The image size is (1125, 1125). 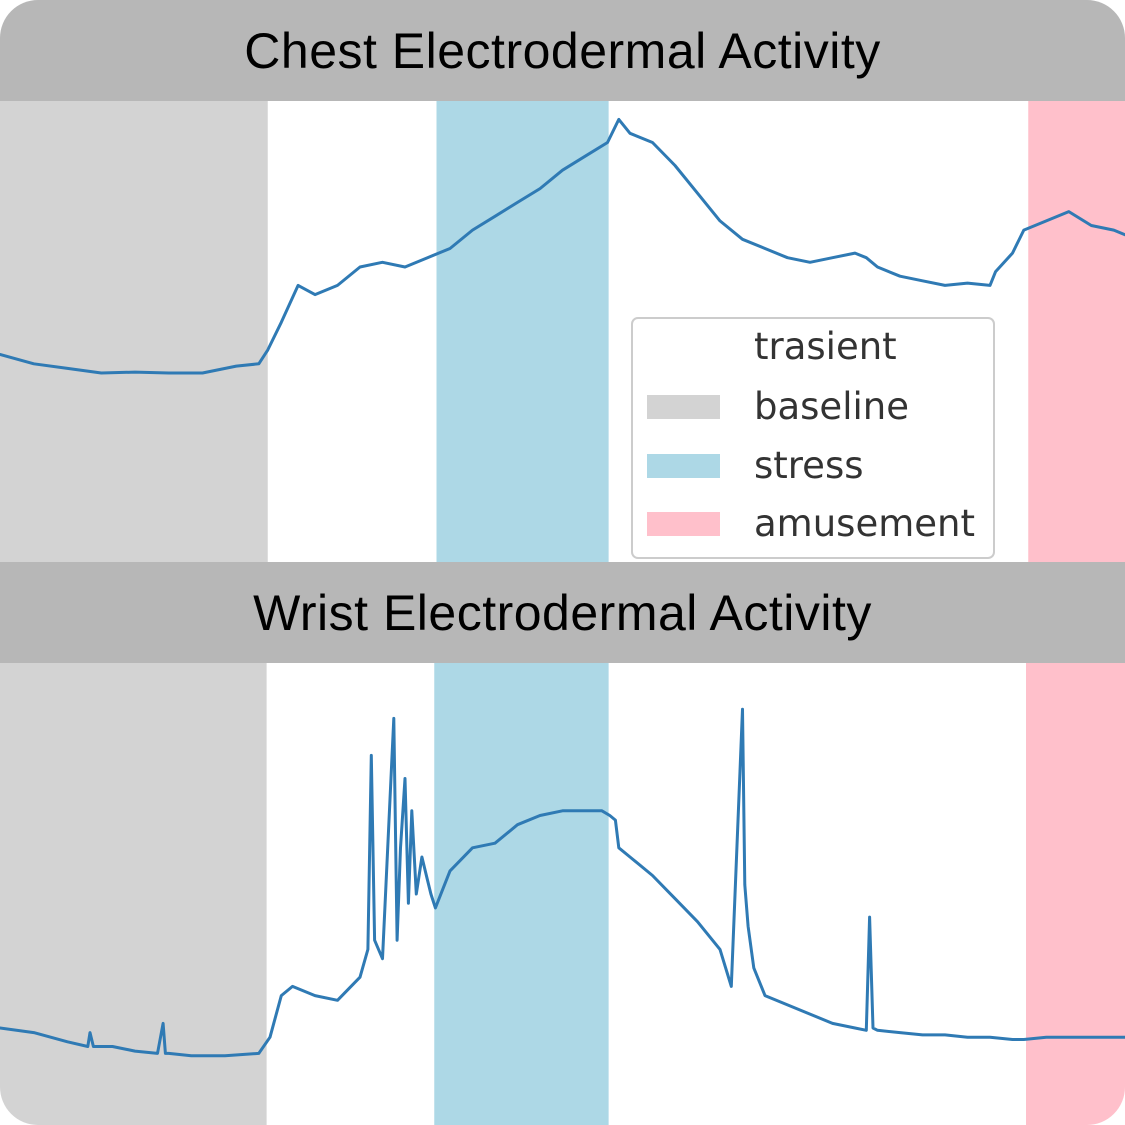 I want to click on legend-label-stress: stress, so click(x=809, y=465).